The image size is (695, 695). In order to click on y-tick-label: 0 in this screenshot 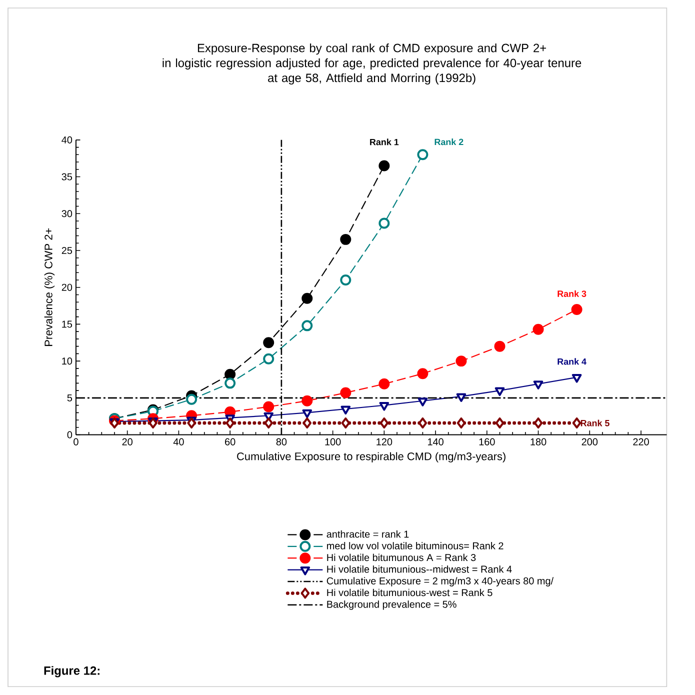, I will do `click(69, 434)`.